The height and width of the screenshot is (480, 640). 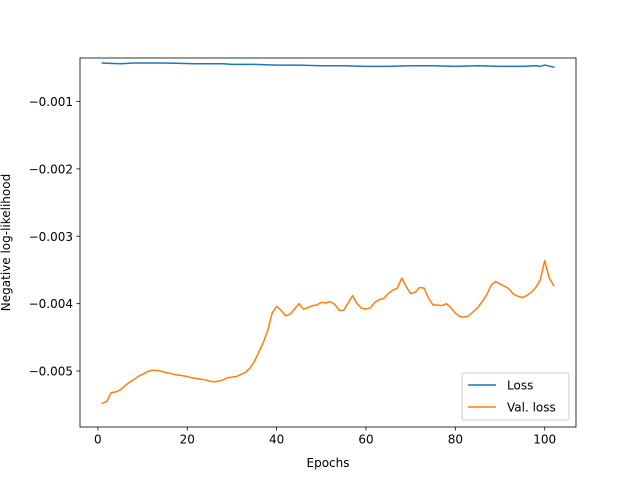 I want to click on legend-label-val-loss: Val. loss, so click(x=531, y=408).